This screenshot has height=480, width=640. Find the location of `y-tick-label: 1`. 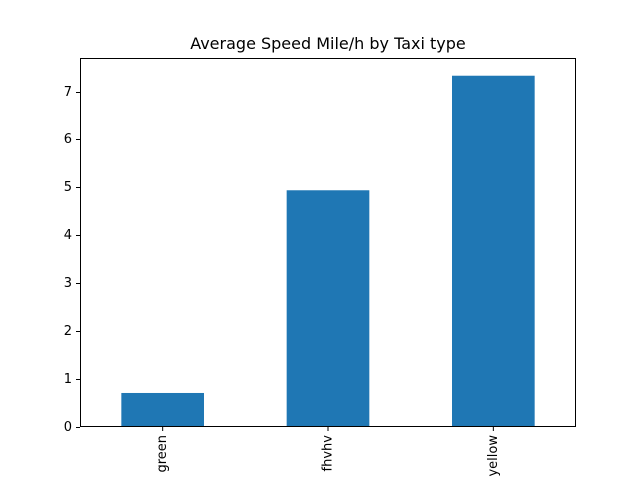

y-tick-label: 1 is located at coordinates (68, 379).